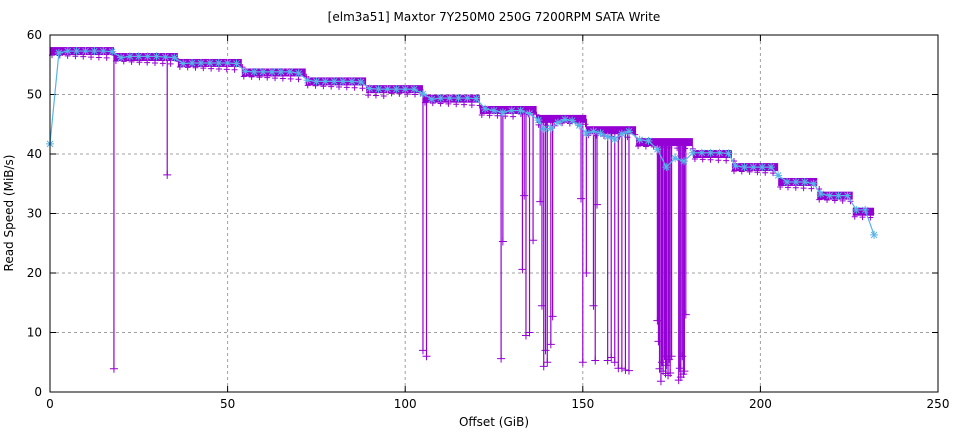 The image size is (960, 436). What do you see at coordinates (34, 273) in the screenshot?
I see `y-tick-label: 20` at bounding box center [34, 273].